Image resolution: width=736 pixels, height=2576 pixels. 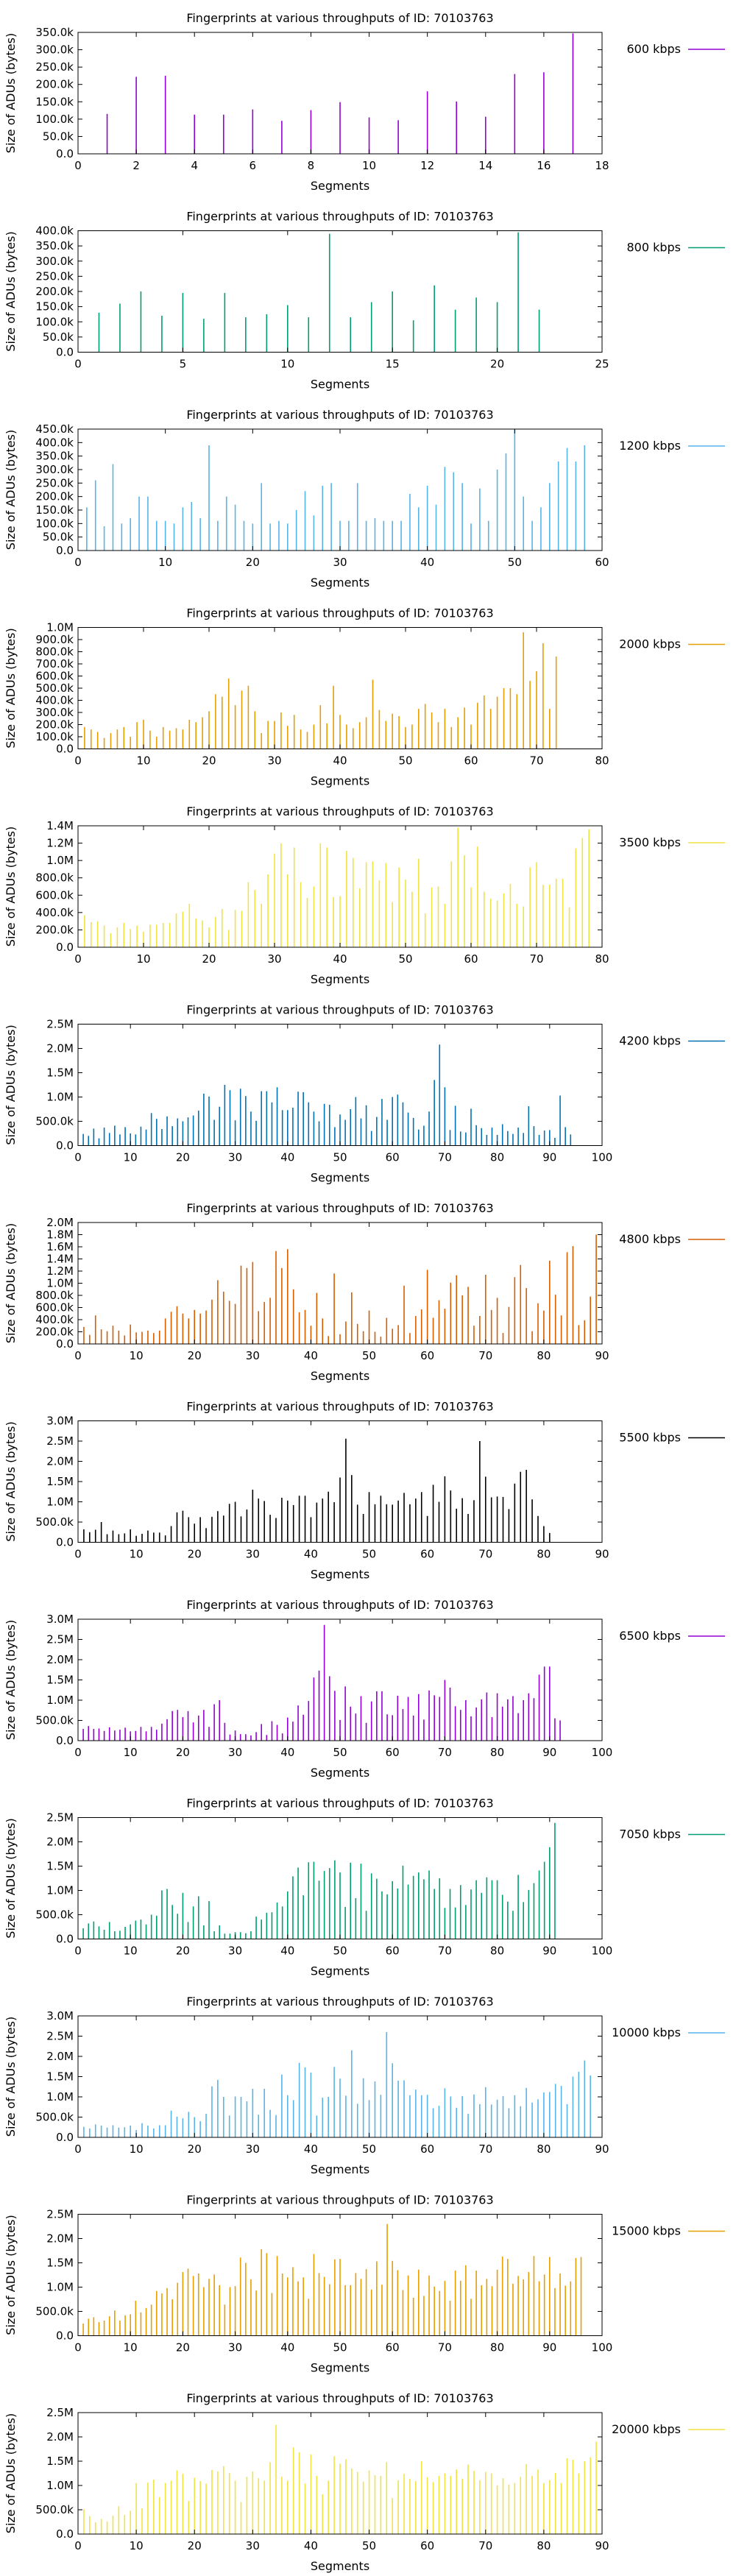 I want to click on legend-label: 800 kbps, so click(x=653, y=248).